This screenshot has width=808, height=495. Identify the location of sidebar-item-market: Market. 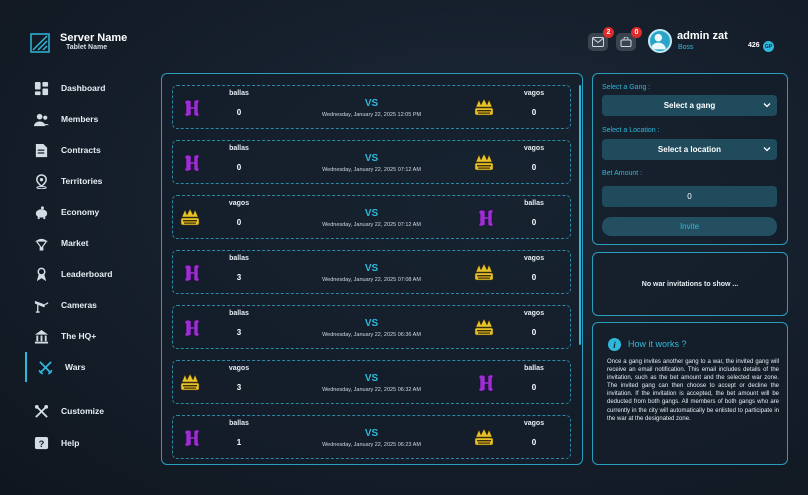
(85, 243).